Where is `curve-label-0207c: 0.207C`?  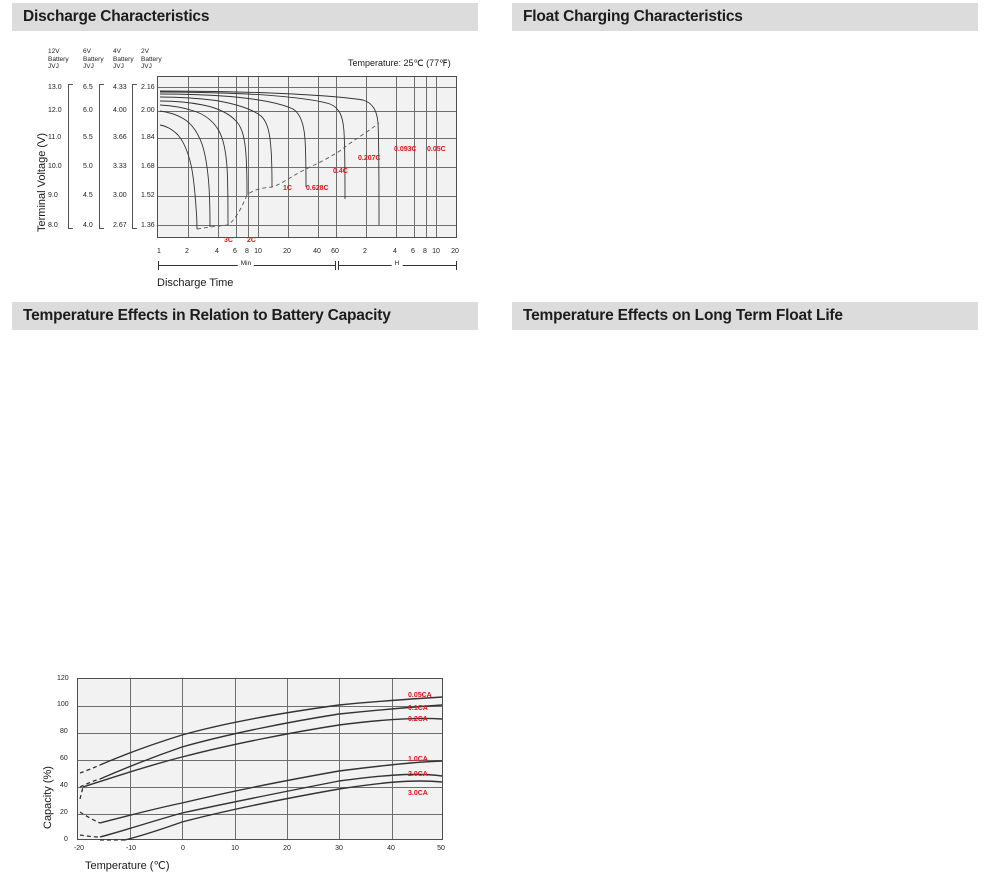
curve-label-0207c: 0.207C is located at coordinates (369, 158).